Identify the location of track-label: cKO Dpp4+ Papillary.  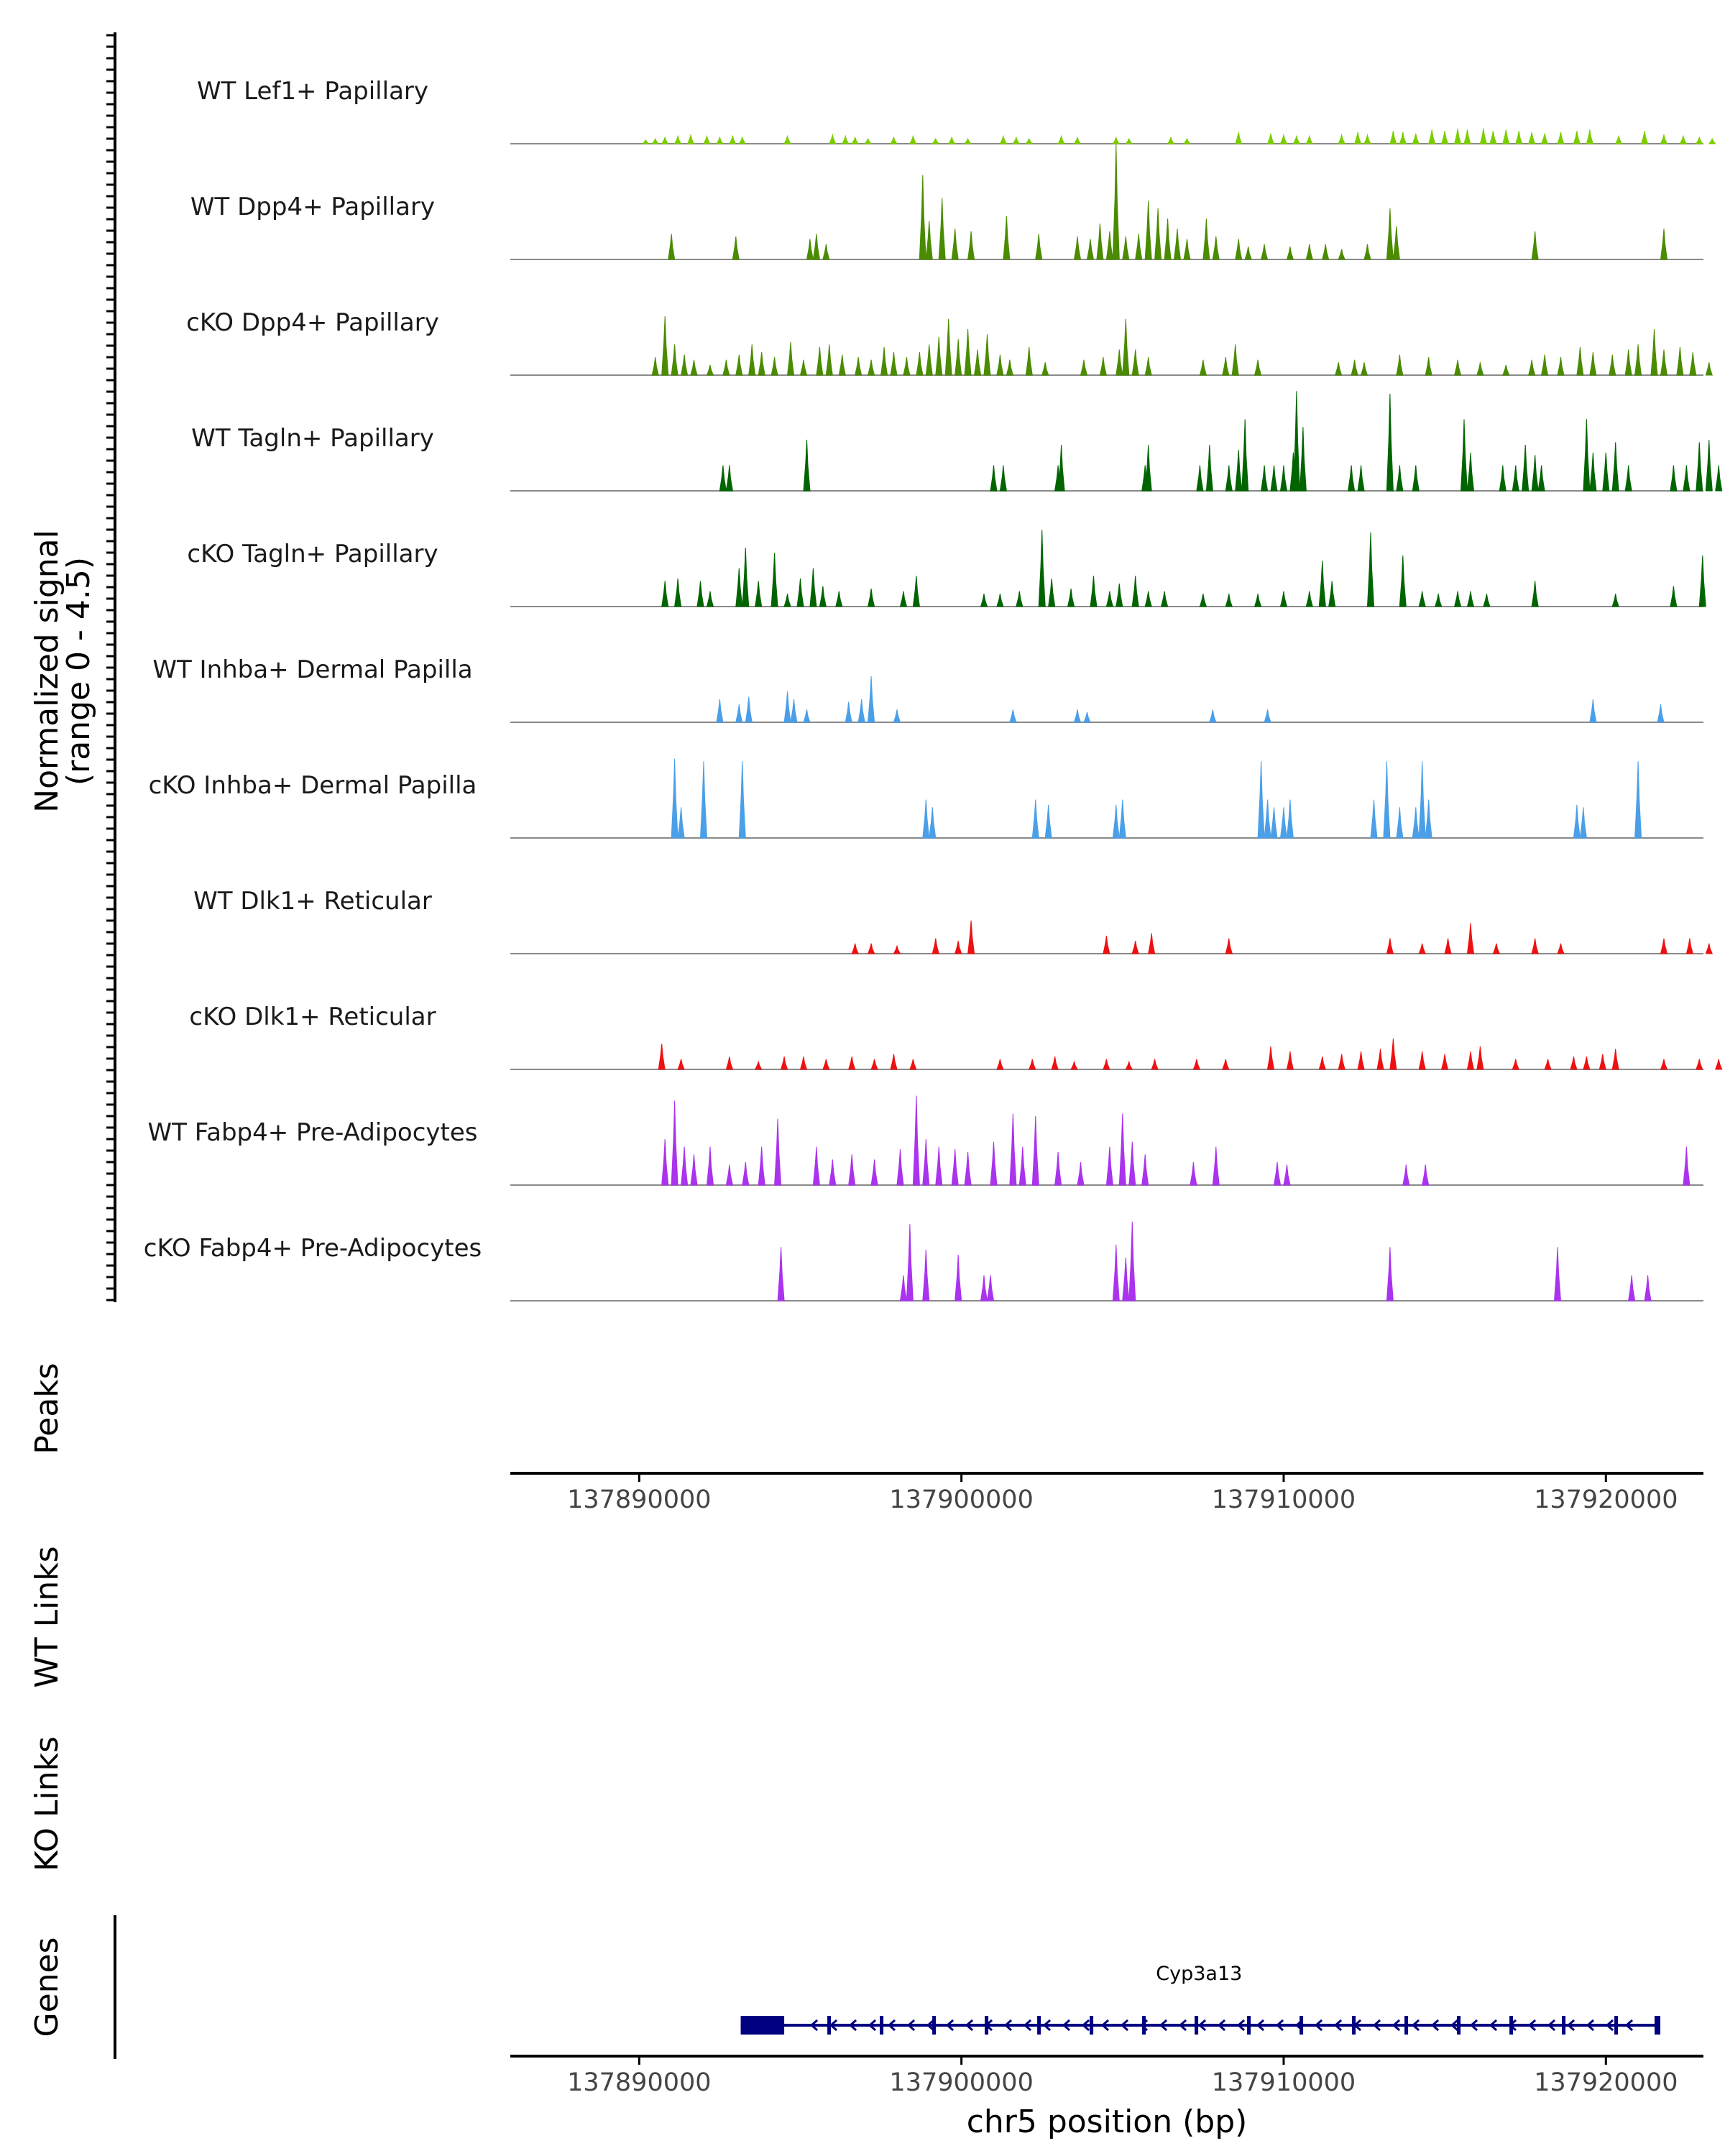
(312, 322).